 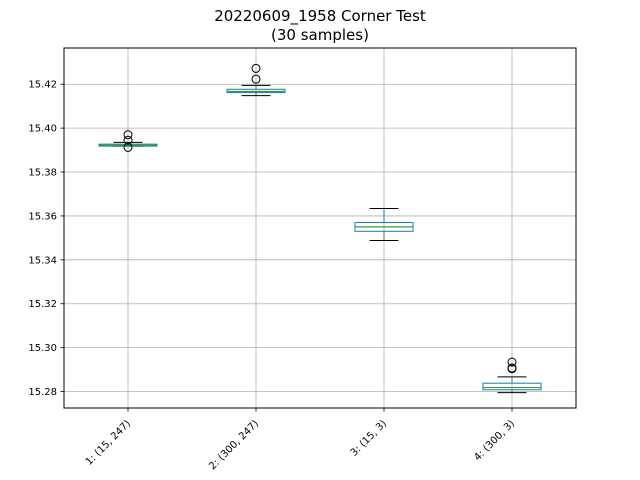 I want to click on box-iqr, so click(x=512, y=386).